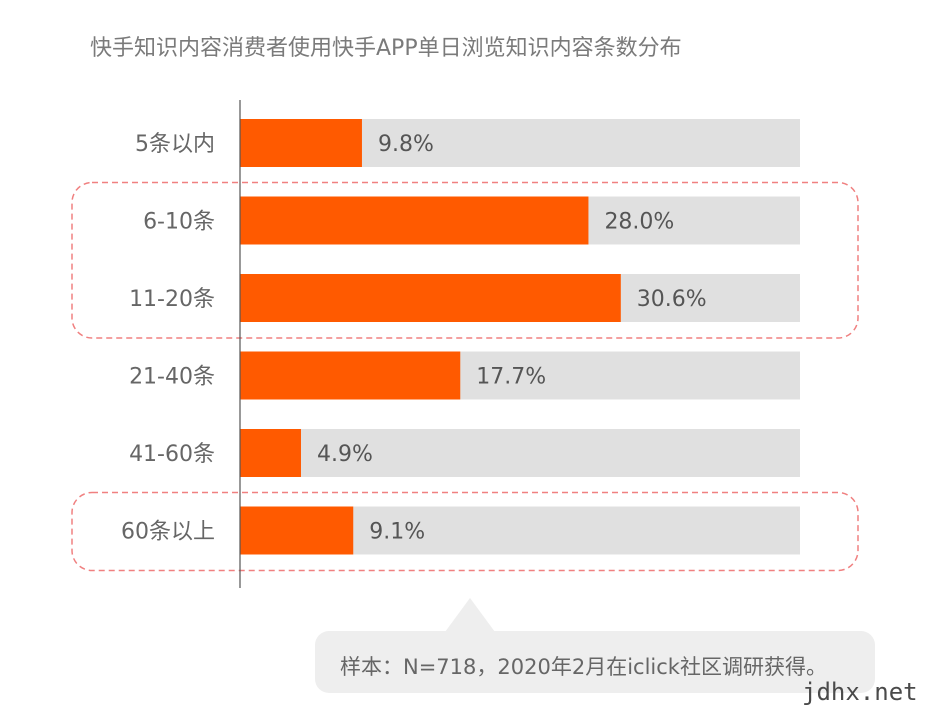 This screenshot has height=711, width=934. What do you see at coordinates (397, 532) in the screenshot?
I see `value-label-5: 9.1%` at bounding box center [397, 532].